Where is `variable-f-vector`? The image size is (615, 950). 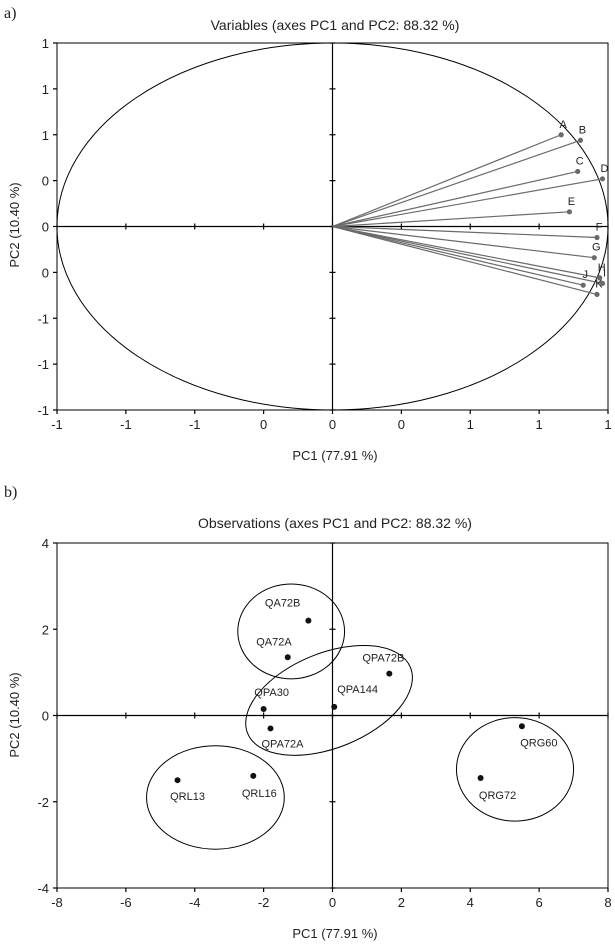
variable-f-vector is located at coordinates (465, 232).